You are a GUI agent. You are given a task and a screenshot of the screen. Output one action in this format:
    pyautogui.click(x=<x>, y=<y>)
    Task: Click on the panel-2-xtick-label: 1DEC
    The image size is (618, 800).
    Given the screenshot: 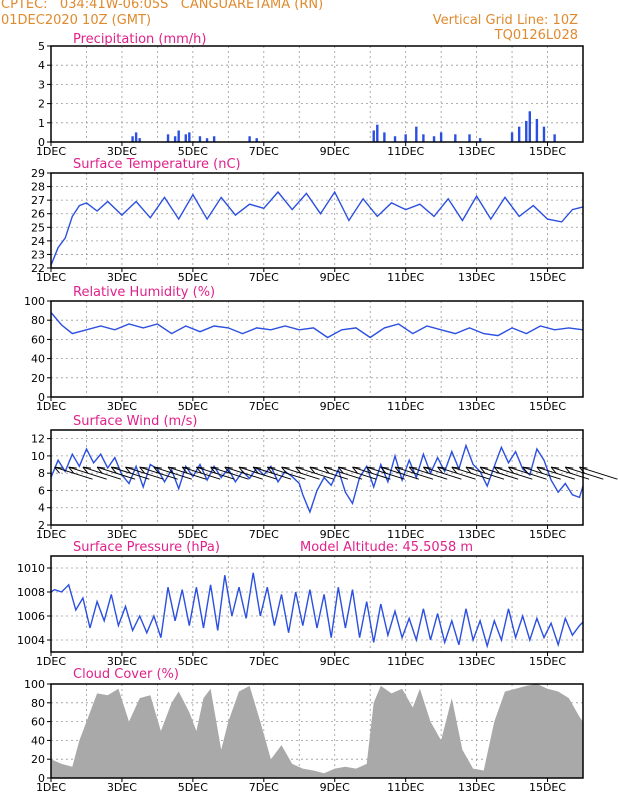 What is the action you would take?
    pyautogui.click(x=51, y=277)
    